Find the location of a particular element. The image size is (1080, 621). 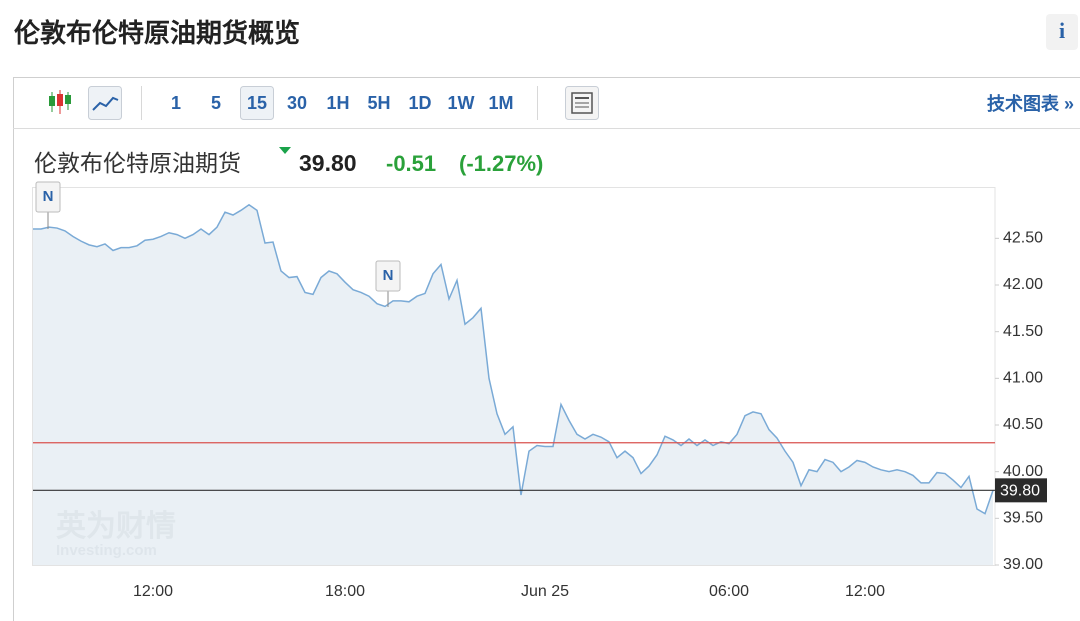

interval-button: 5 is located at coordinates (216, 103).